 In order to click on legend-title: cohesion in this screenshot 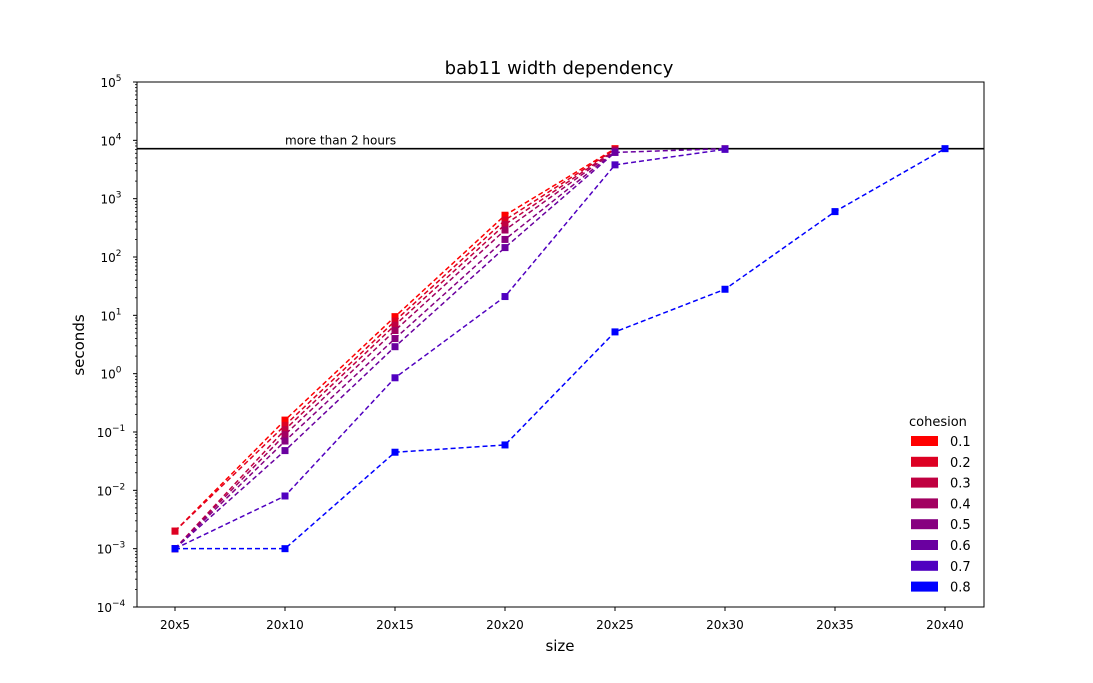, I will do `click(938, 422)`.